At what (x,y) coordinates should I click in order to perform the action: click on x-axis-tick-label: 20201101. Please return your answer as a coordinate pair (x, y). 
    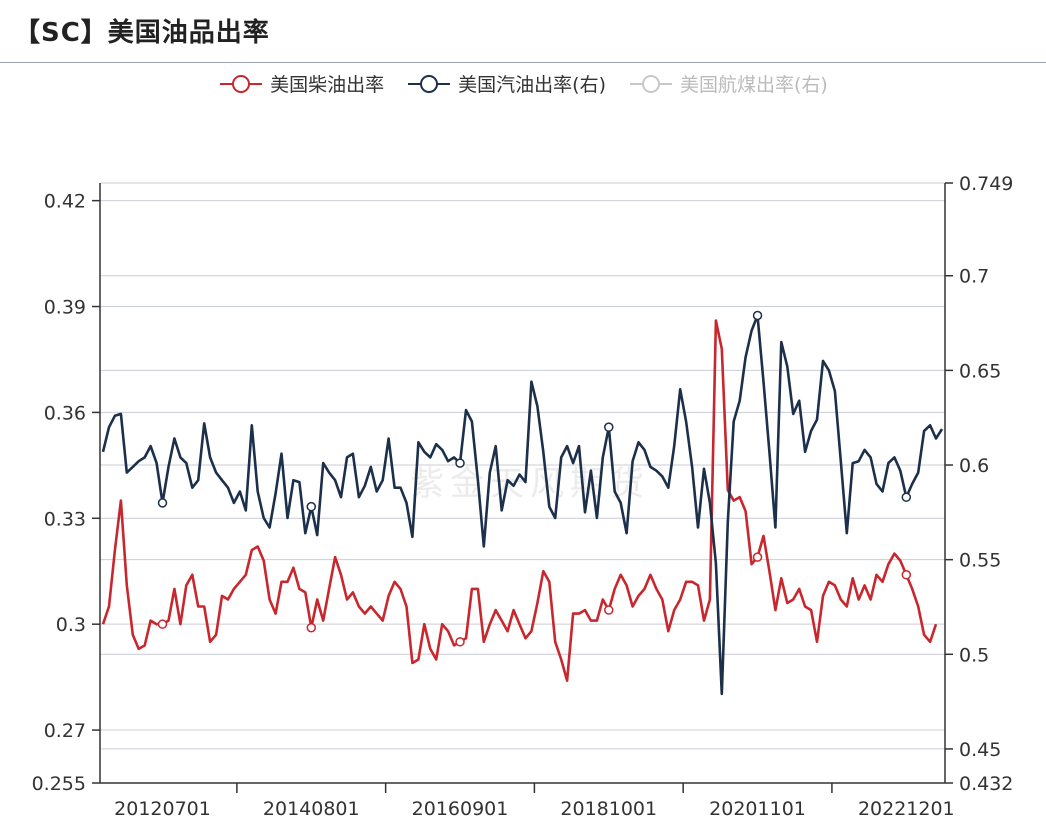
    Looking at the image, I should click on (757, 809).